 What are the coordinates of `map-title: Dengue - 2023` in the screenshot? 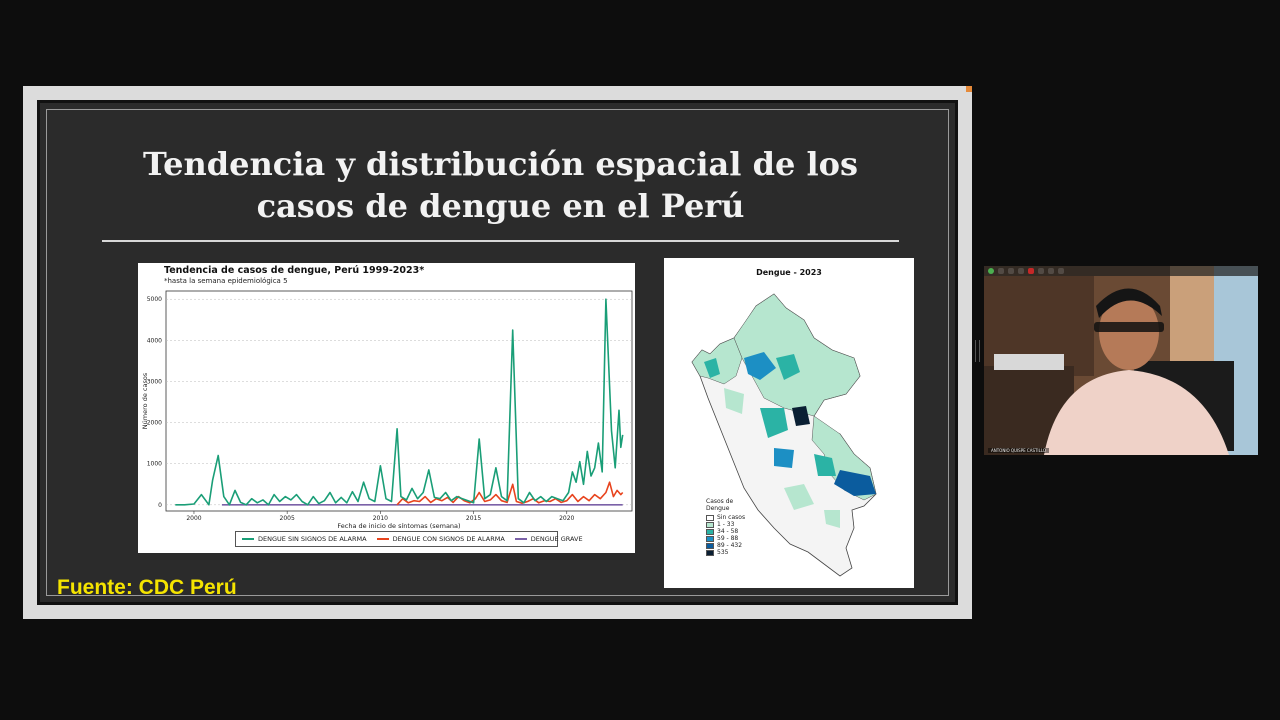 It's located at (789, 272).